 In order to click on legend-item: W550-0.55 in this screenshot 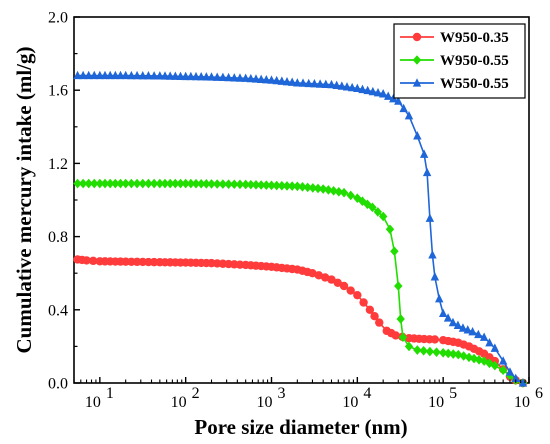, I will do `click(454, 84)`.